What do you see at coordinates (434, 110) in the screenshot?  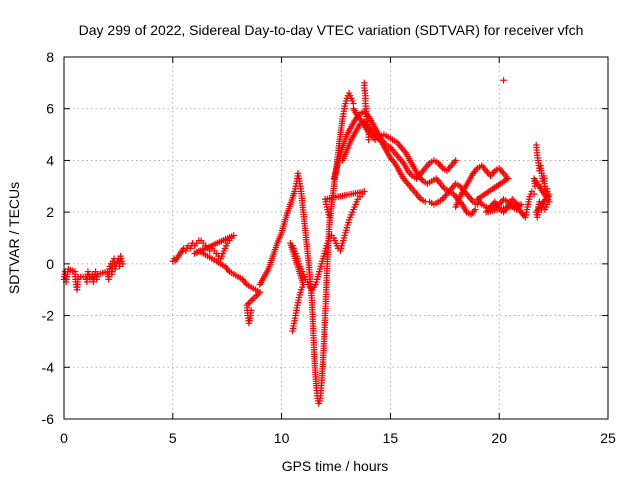 I see `series-spike` at bounding box center [434, 110].